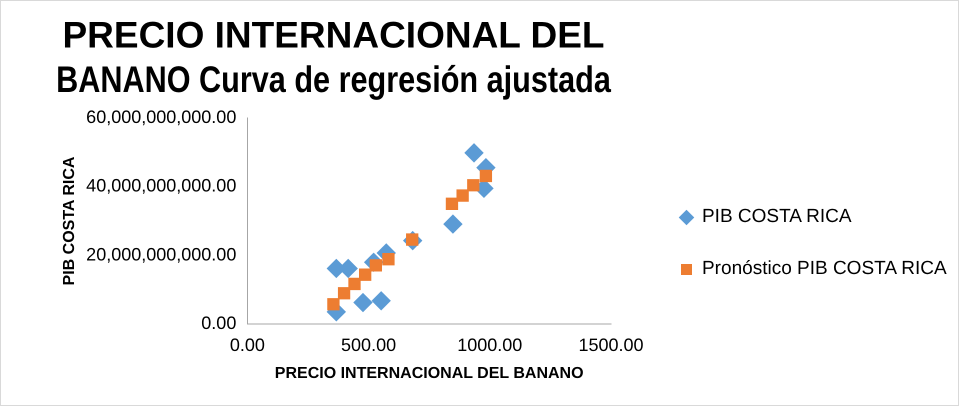  Describe the element at coordinates (161, 116) in the screenshot. I see `y-tick-label: 60,000,000,000.00` at that location.